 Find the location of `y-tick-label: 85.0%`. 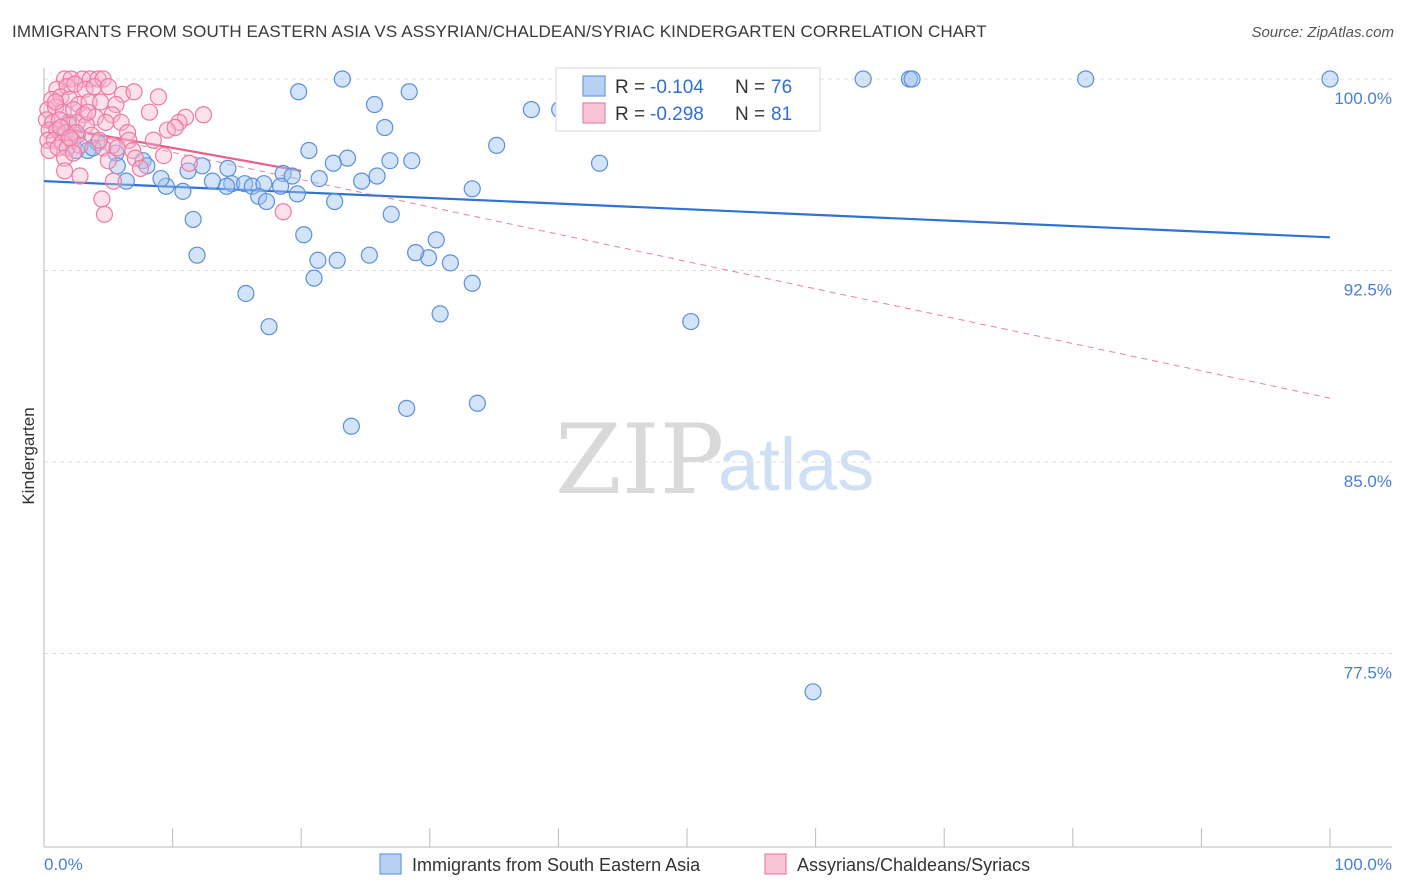

y-tick-label: 85.0% is located at coordinates (1368, 481).